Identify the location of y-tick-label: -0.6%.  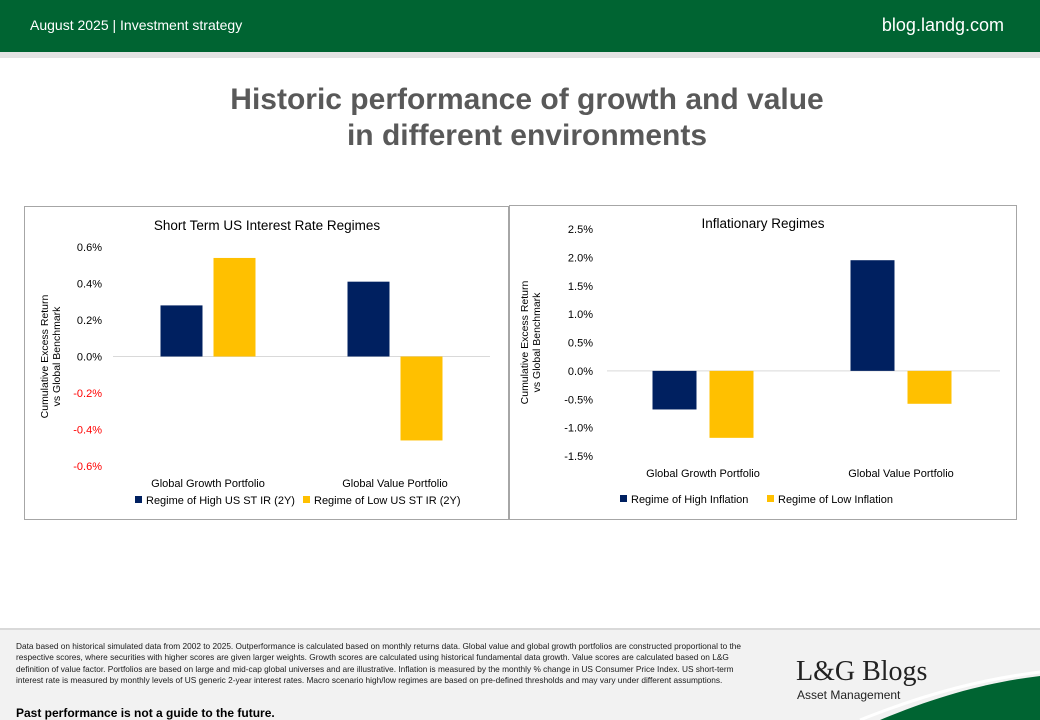
(87, 467).